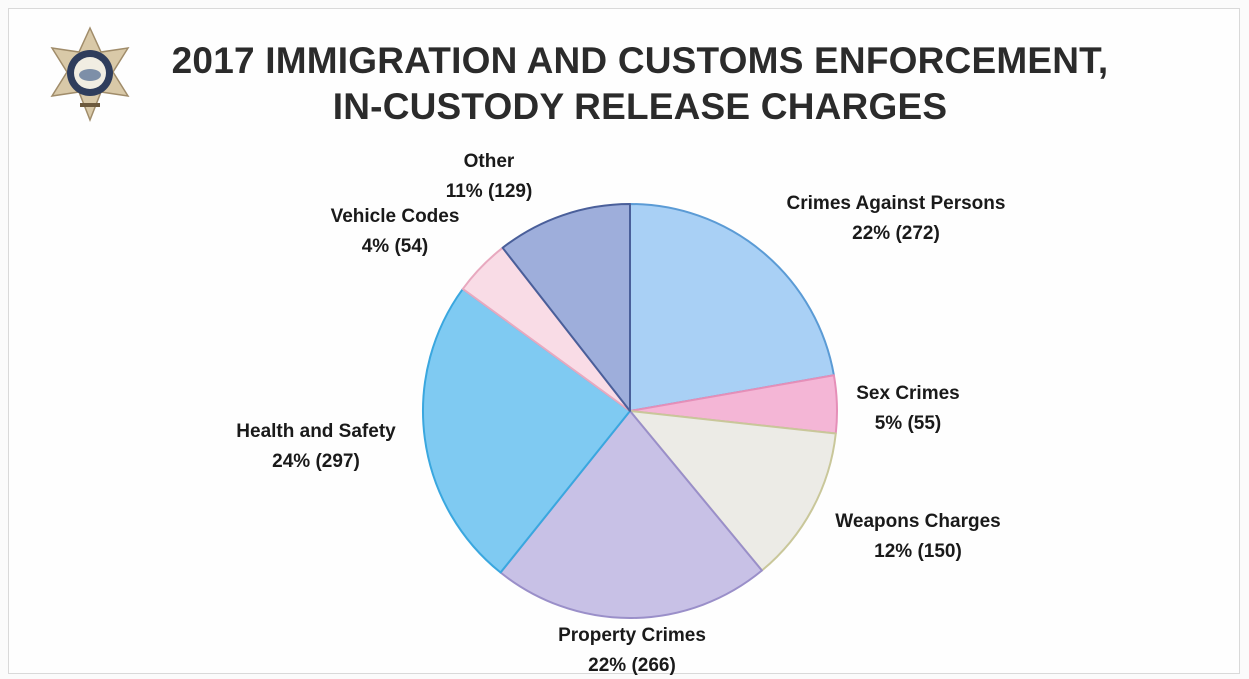 Image resolution: width=1249 pixels, height=679 pixels. What do you see at coordinates (316, 431) in the screenshot?
I see `slice-label-health-and-safety: Health and Safety` at bounding box center [316, 431].